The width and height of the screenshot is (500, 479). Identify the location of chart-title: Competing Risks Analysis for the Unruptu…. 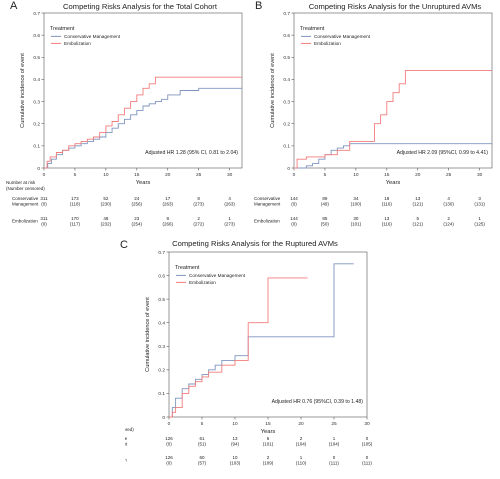
(395, 6).